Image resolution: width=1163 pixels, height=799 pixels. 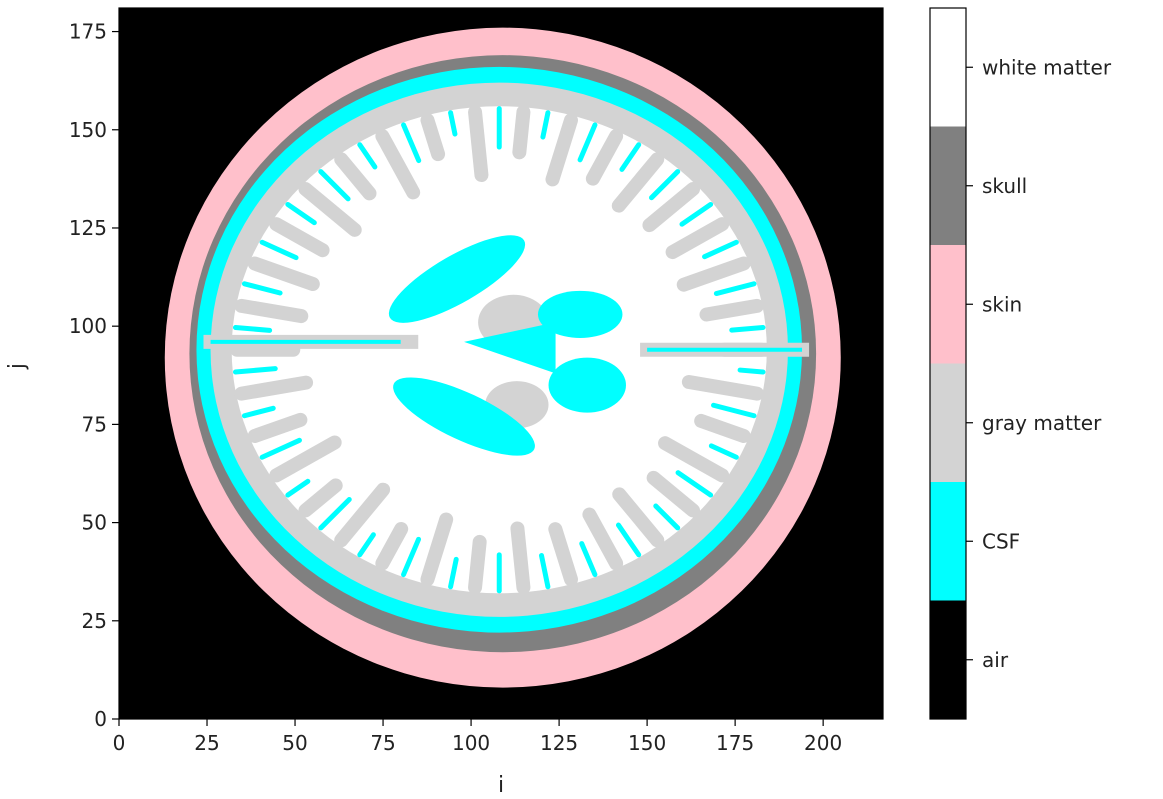 I want to click on colorbar-swatch-air, so click(x=948, y=659).